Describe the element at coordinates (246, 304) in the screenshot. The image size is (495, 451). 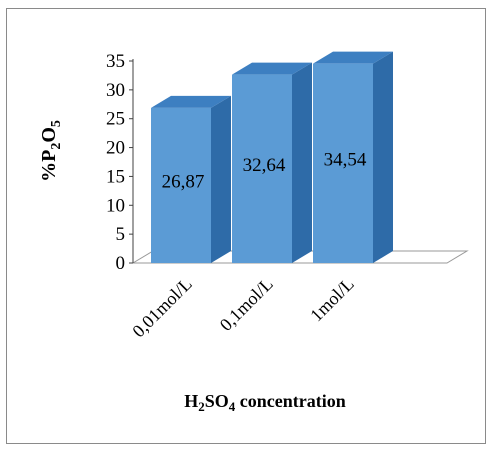
I see `x-tick-label: 0,1mol/L` at that location.